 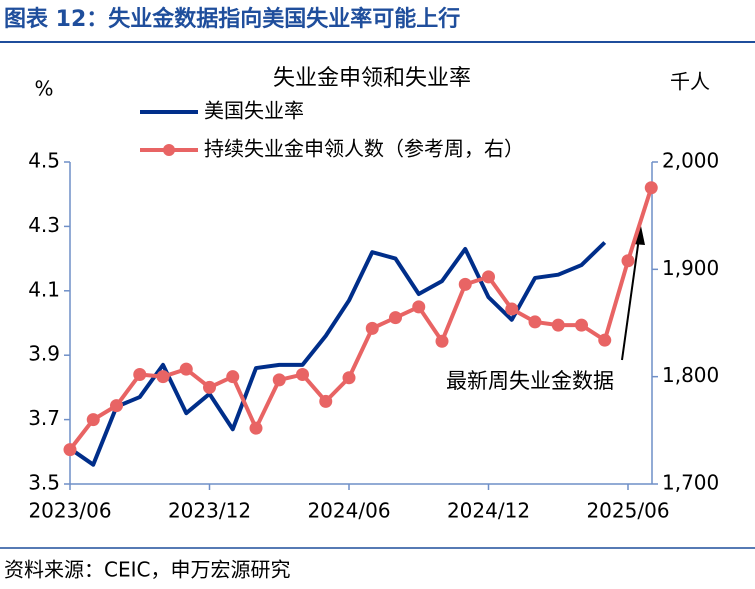 What do you see at coordinates (690, 161) in the screenshot?
I see `y2-tick-label: 2,000` at bounding box center [690, 161].